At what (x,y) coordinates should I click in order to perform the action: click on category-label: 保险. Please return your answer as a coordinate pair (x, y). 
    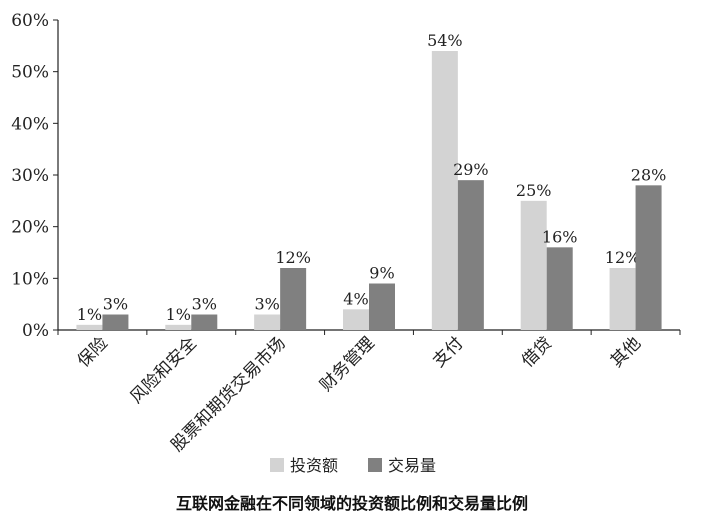
    Looking at the image, I should click on (93, 352).